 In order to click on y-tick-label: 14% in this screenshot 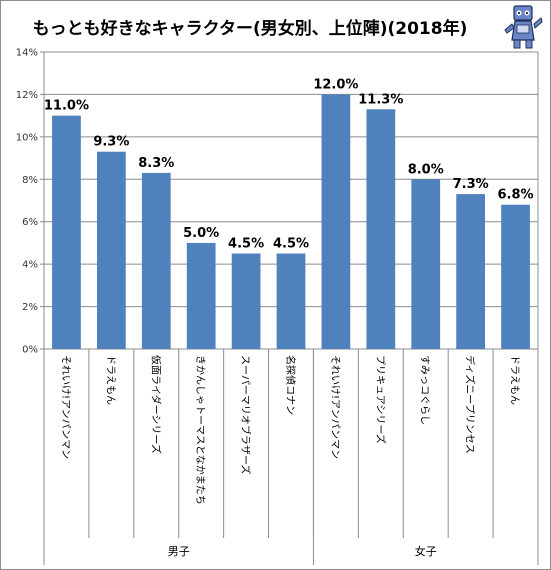, I will do `click(27, 53)`.